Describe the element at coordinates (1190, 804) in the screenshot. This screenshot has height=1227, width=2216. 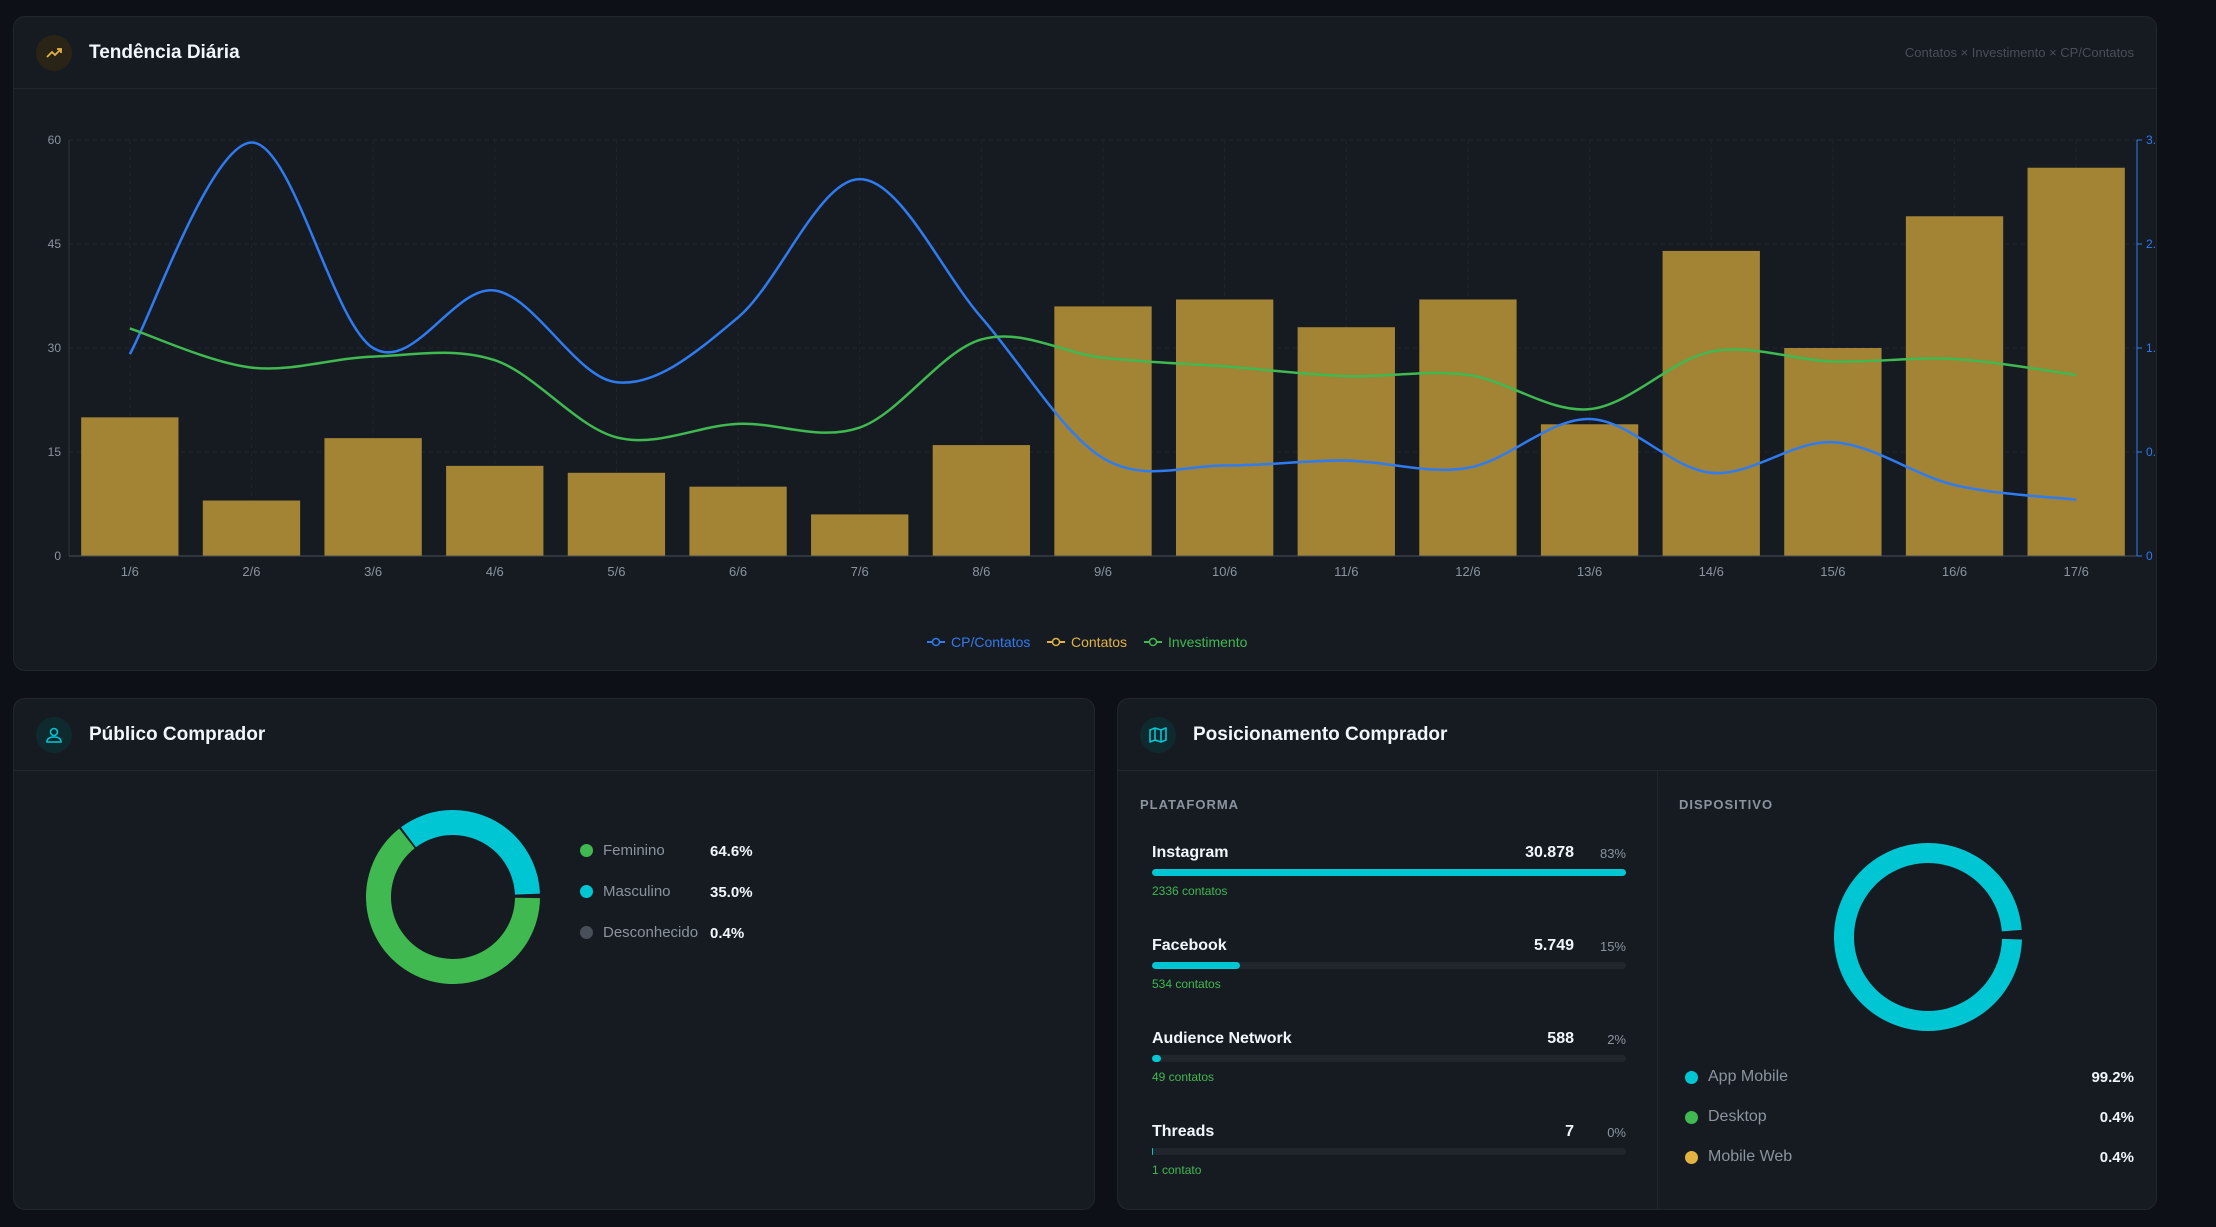
I see `platform-section-label: PLATAFORMA` at that location.